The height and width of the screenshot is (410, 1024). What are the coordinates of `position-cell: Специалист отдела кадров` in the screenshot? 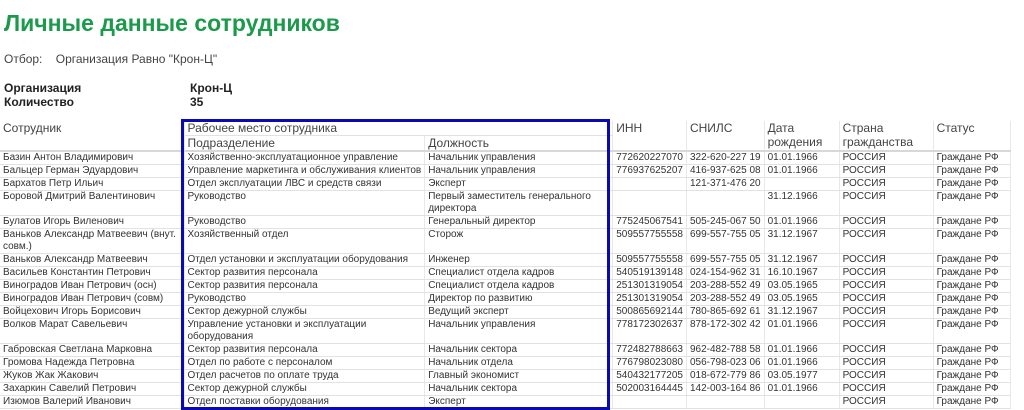 It's located at (519, 273).